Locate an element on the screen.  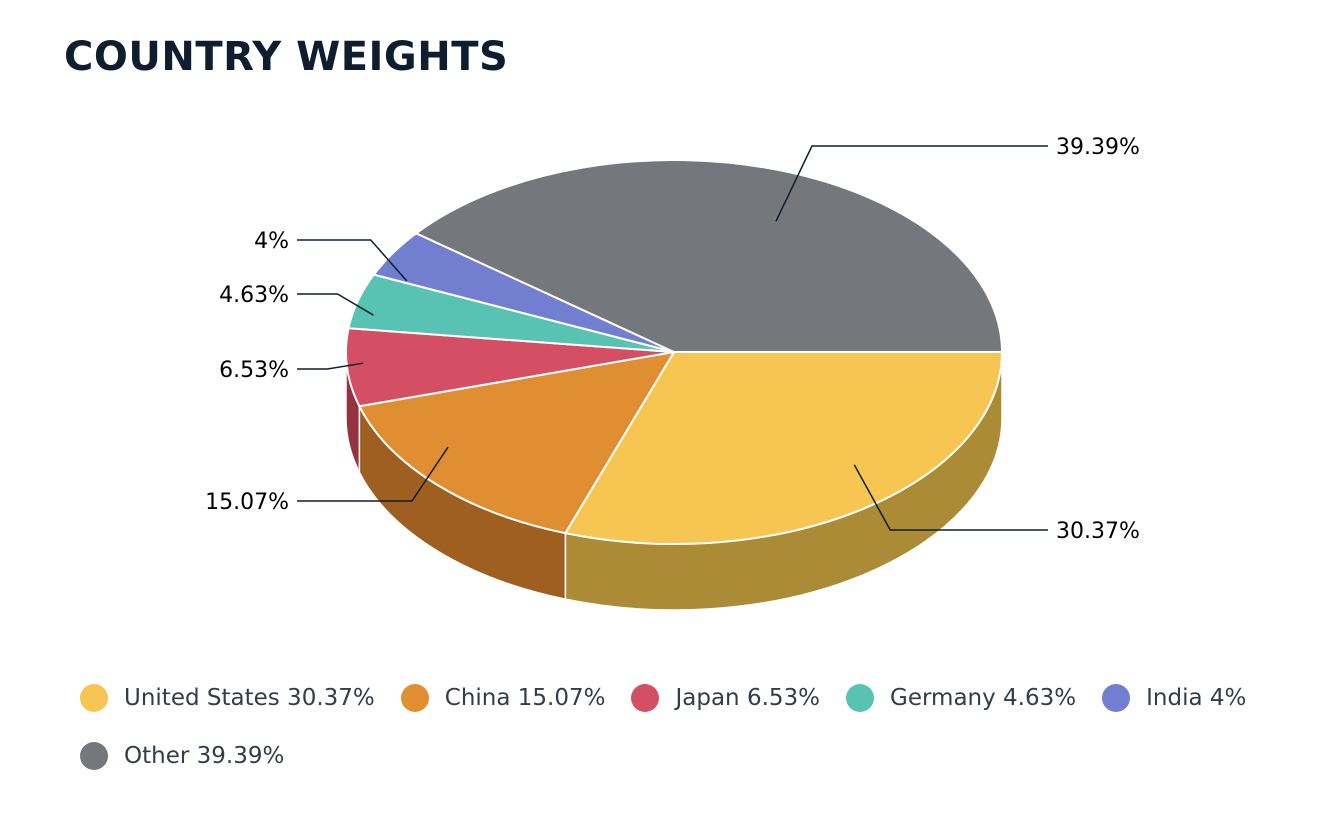
legend-label-china: China 15.07% is located at coordinates (525, 698).